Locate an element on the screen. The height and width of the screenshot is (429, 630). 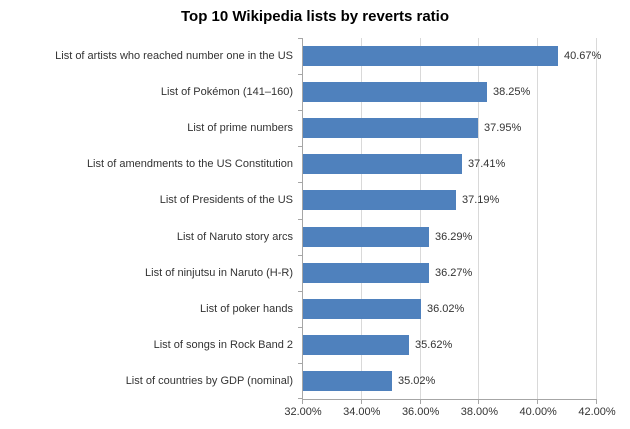
category-label: List of Pokémon (141–160) is located at coordinates (226, 92).